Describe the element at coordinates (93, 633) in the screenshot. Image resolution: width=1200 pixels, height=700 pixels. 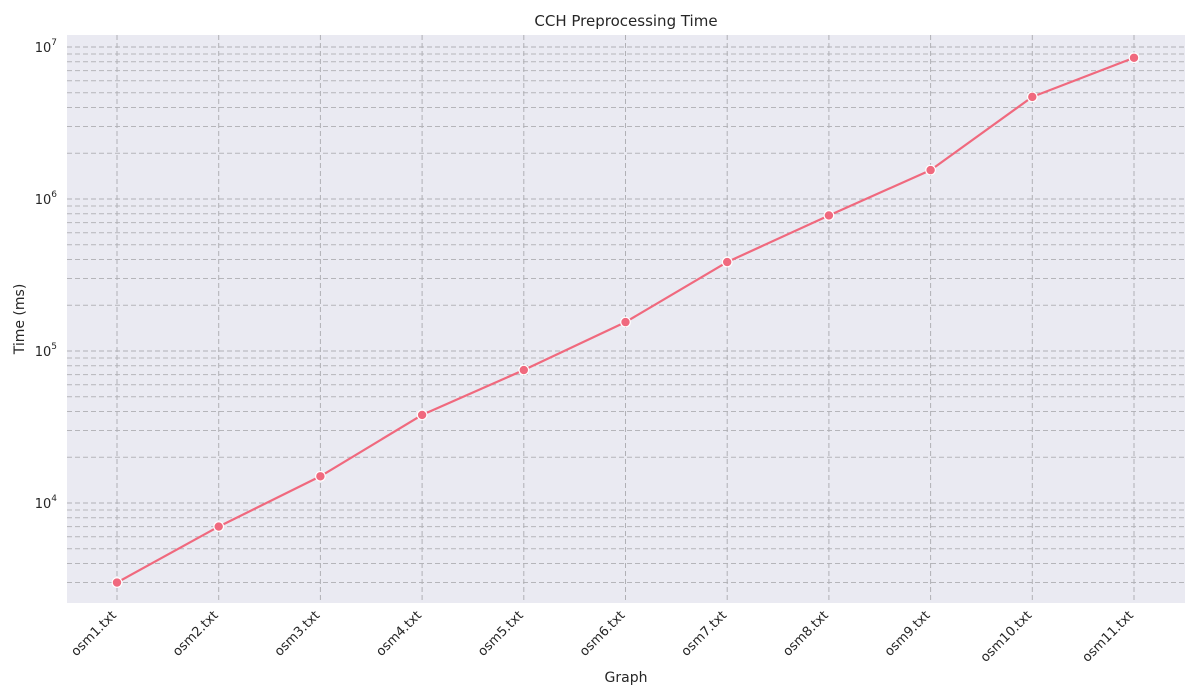
I see `x-tick-label: osm1.txt` at that location.